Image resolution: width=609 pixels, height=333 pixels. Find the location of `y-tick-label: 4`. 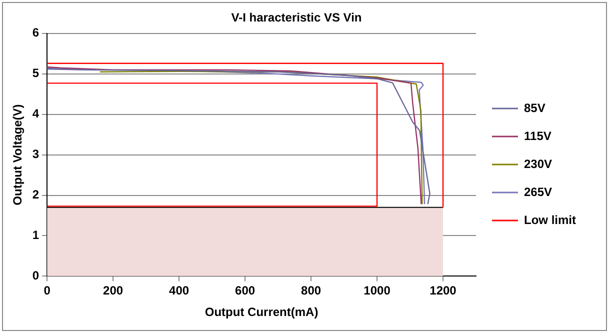

y-tick-label: 4 is located at coordinates (36, 113).